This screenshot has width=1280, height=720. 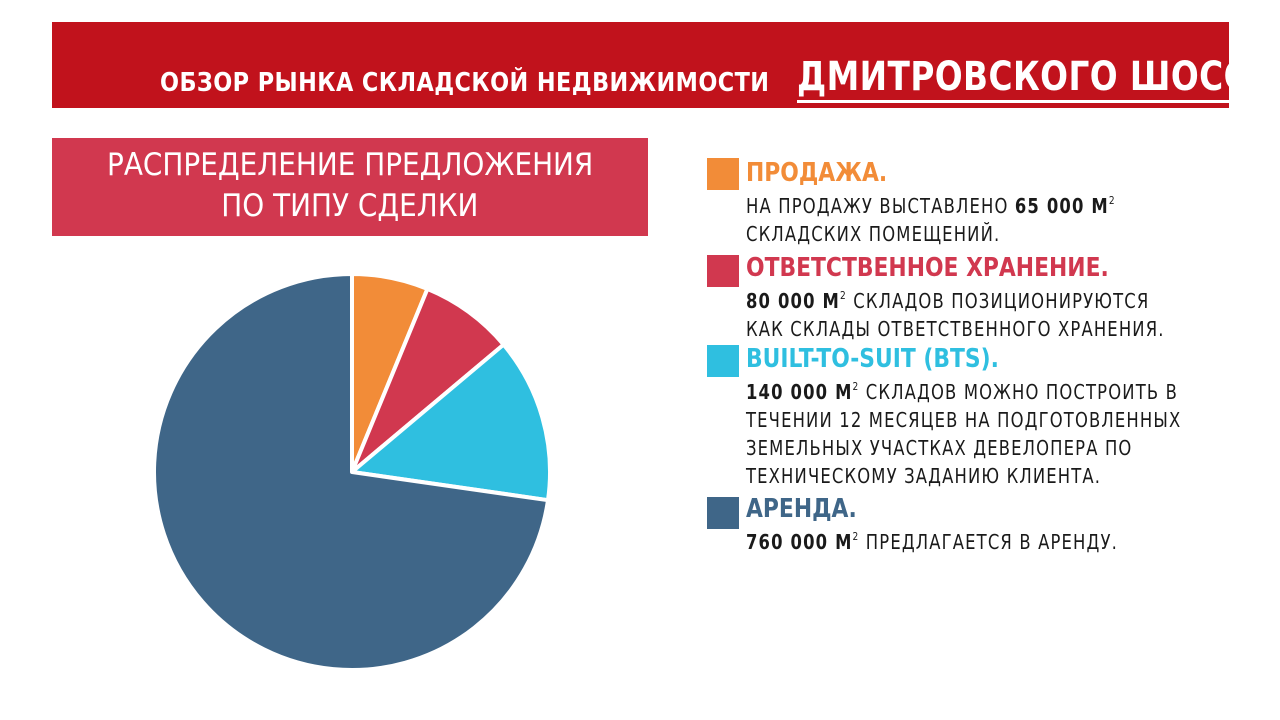 I want to click on legend-text-bts: ТЕХНИЧЕСКОМУ ЗАДАНИЮ КЛИЕНТА., so click(x=924, y=476).